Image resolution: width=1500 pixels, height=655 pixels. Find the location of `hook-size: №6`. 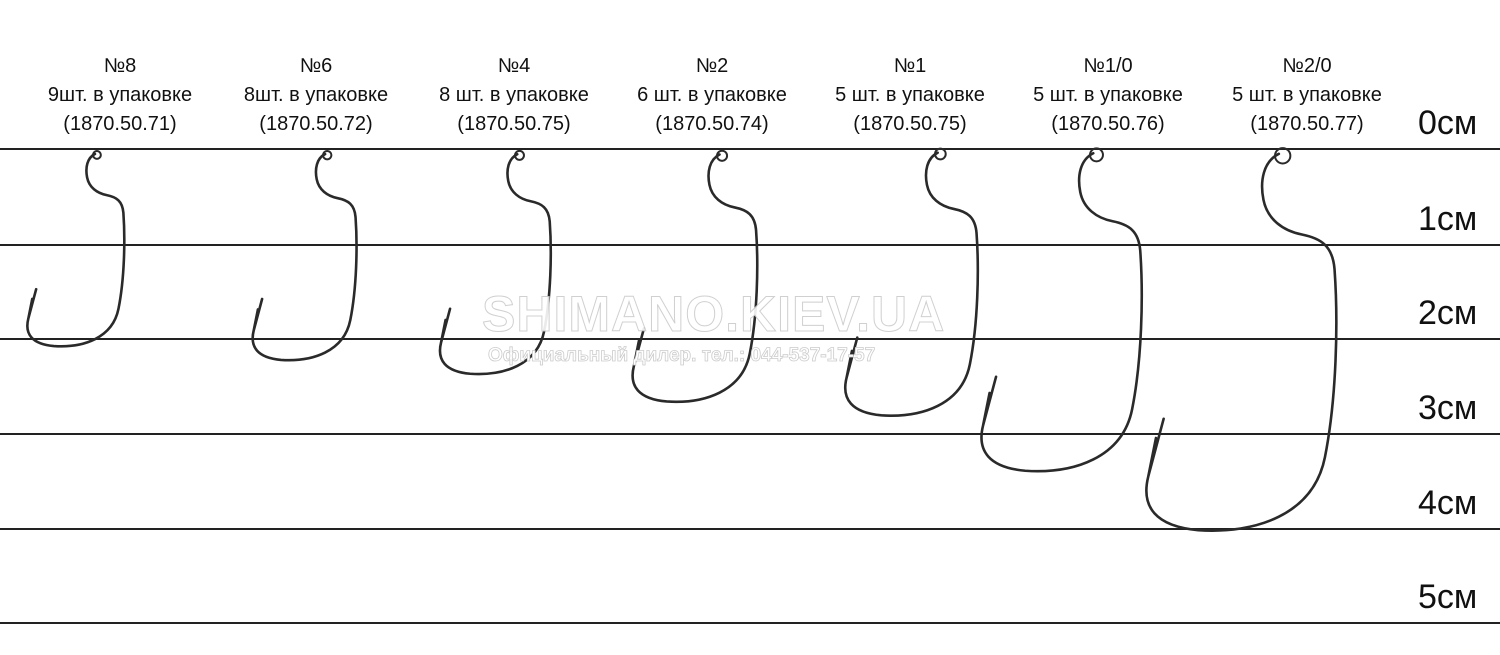

hook-size: №6 is located at coordinates (316, 66).